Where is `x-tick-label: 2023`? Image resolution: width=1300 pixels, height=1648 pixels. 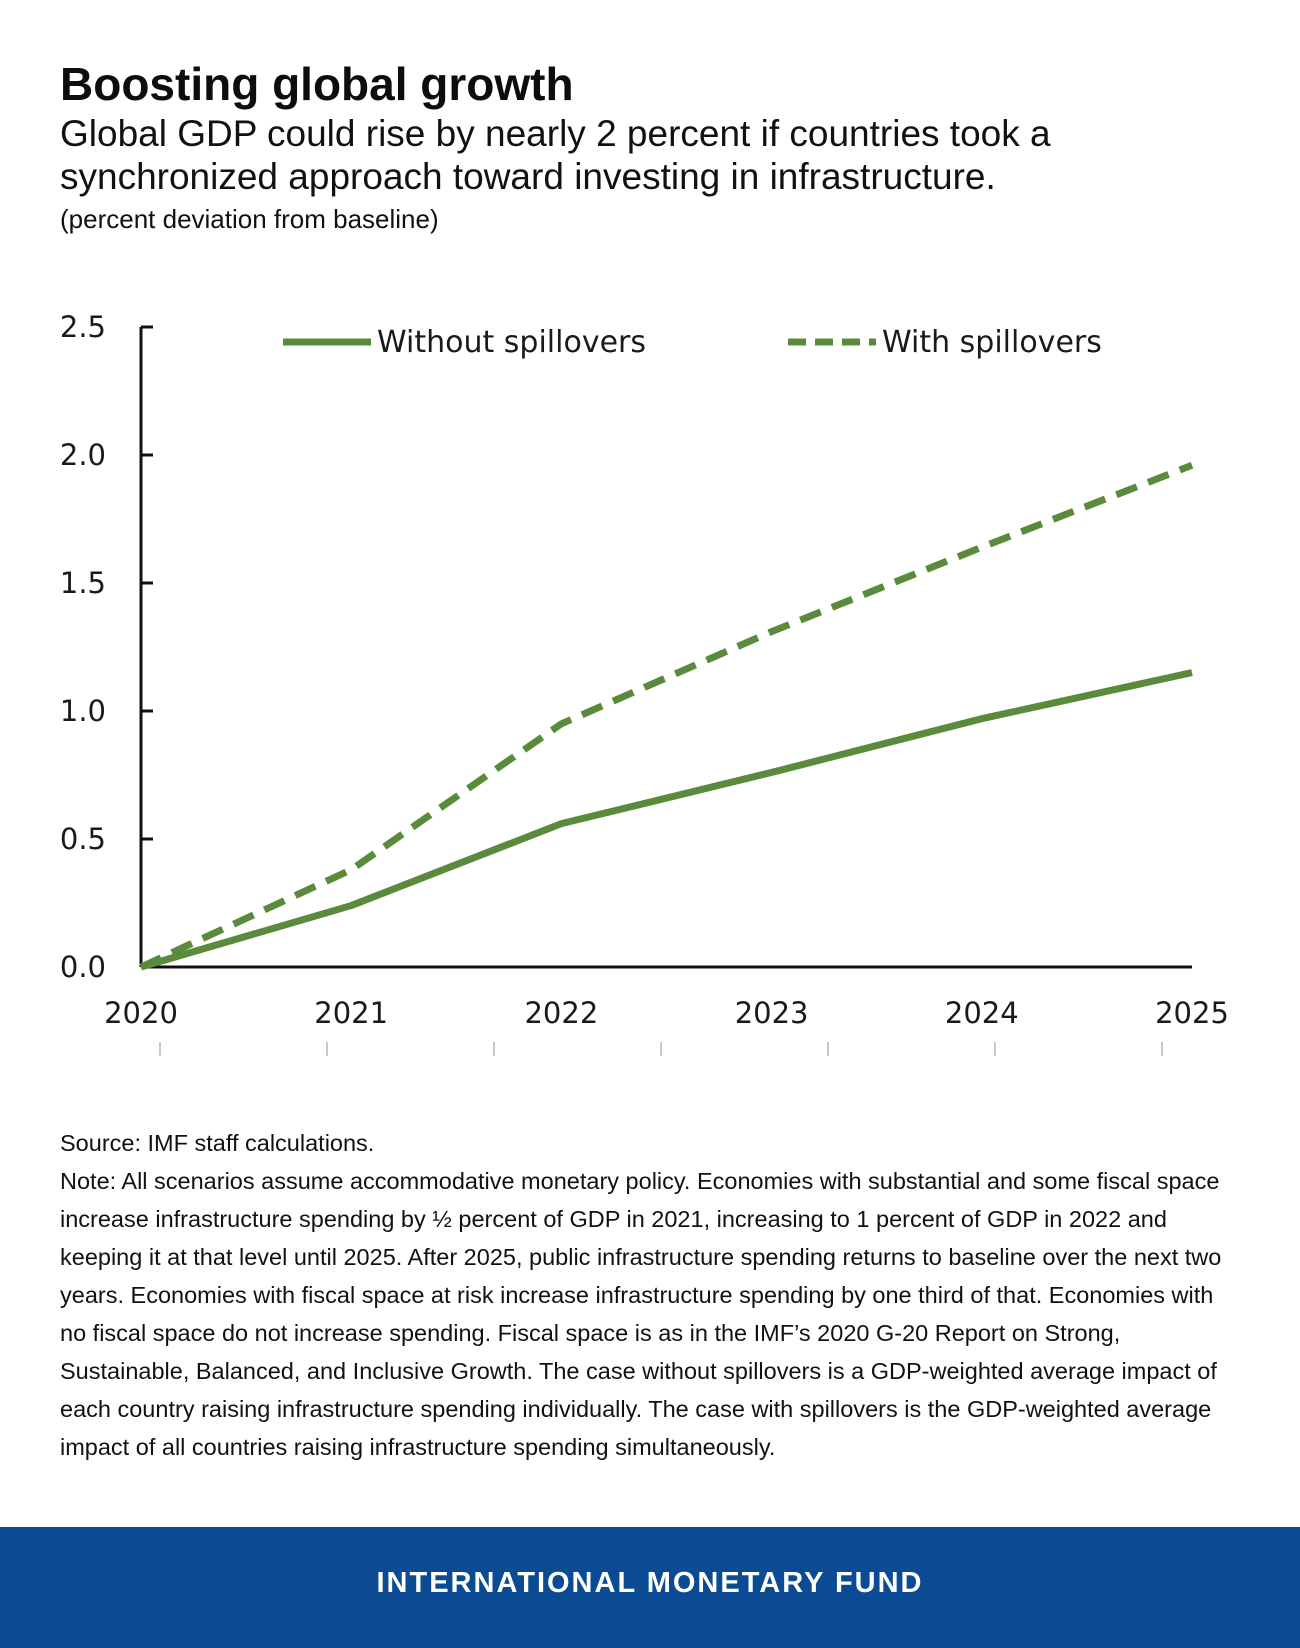
x-tick-label: 2023 is located at coordinates (772, 1013).